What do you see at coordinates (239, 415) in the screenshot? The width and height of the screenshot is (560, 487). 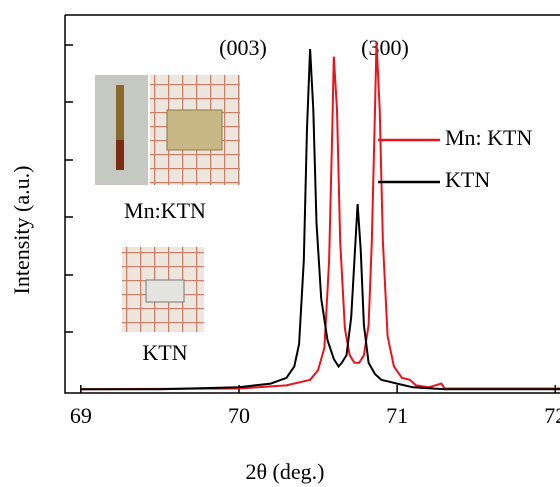 I see `x-tick-label: 70` at bounding box center [239, 415].